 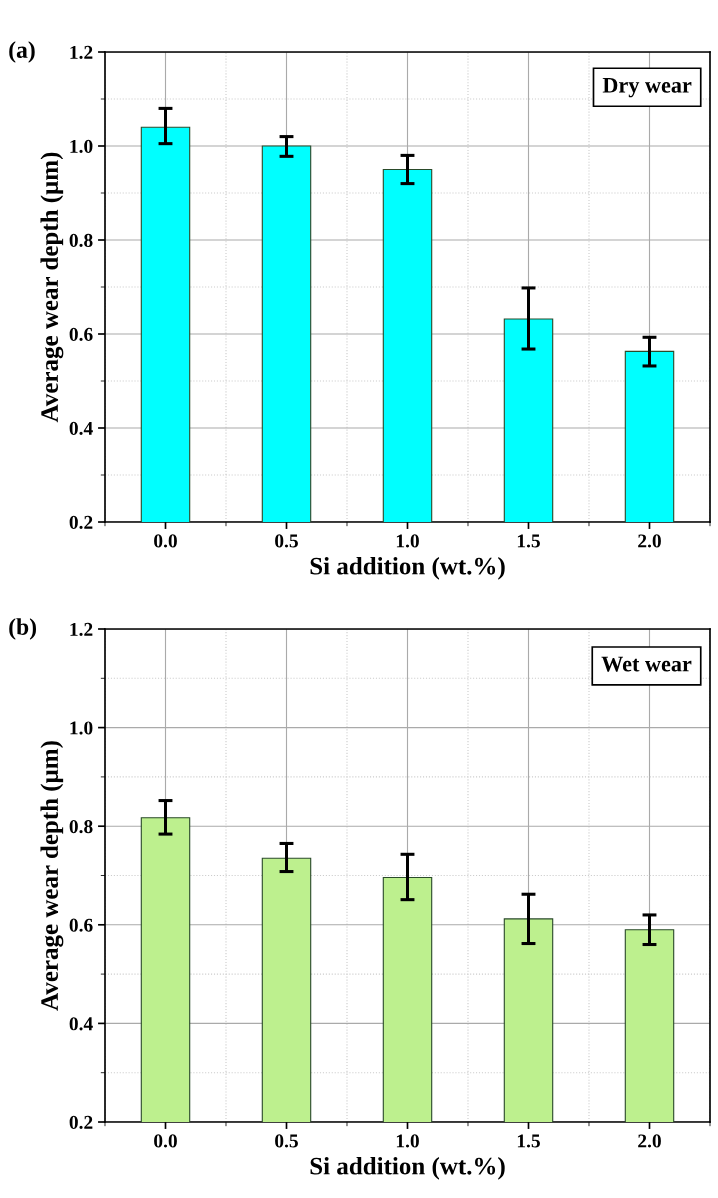 What do you see at coordinates (22, 52) in the screenshot?
I see `chart-title: (a)` at bounding box center [22, 52].